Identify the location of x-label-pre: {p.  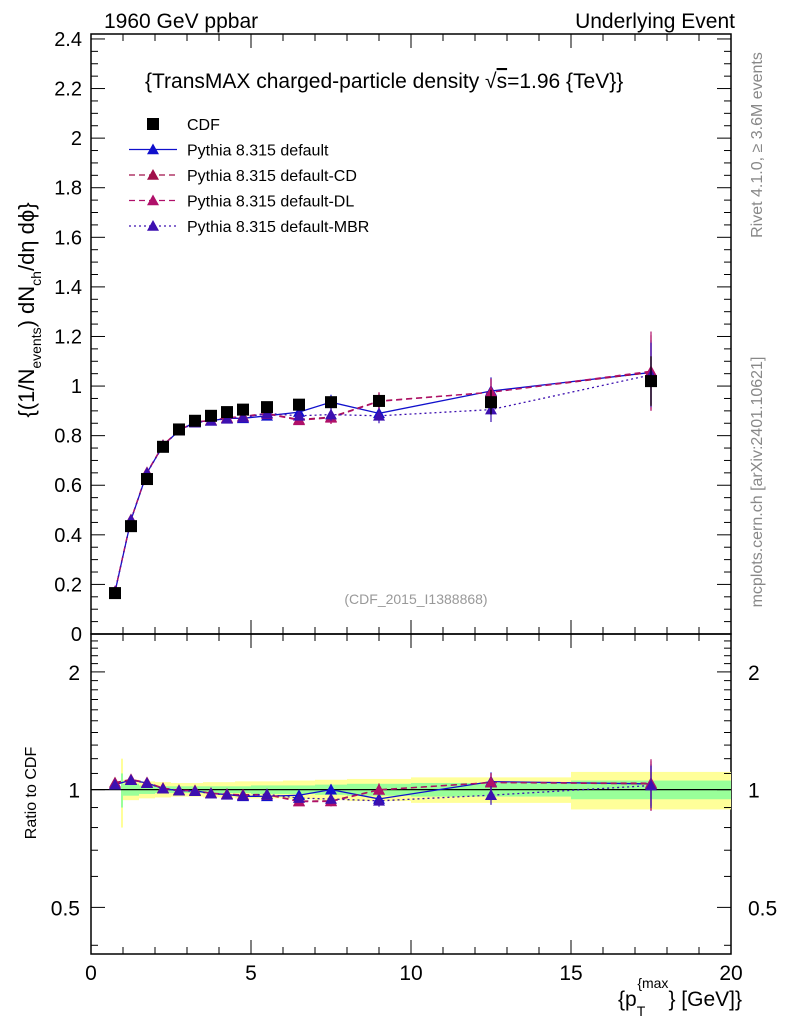
(627, 999).